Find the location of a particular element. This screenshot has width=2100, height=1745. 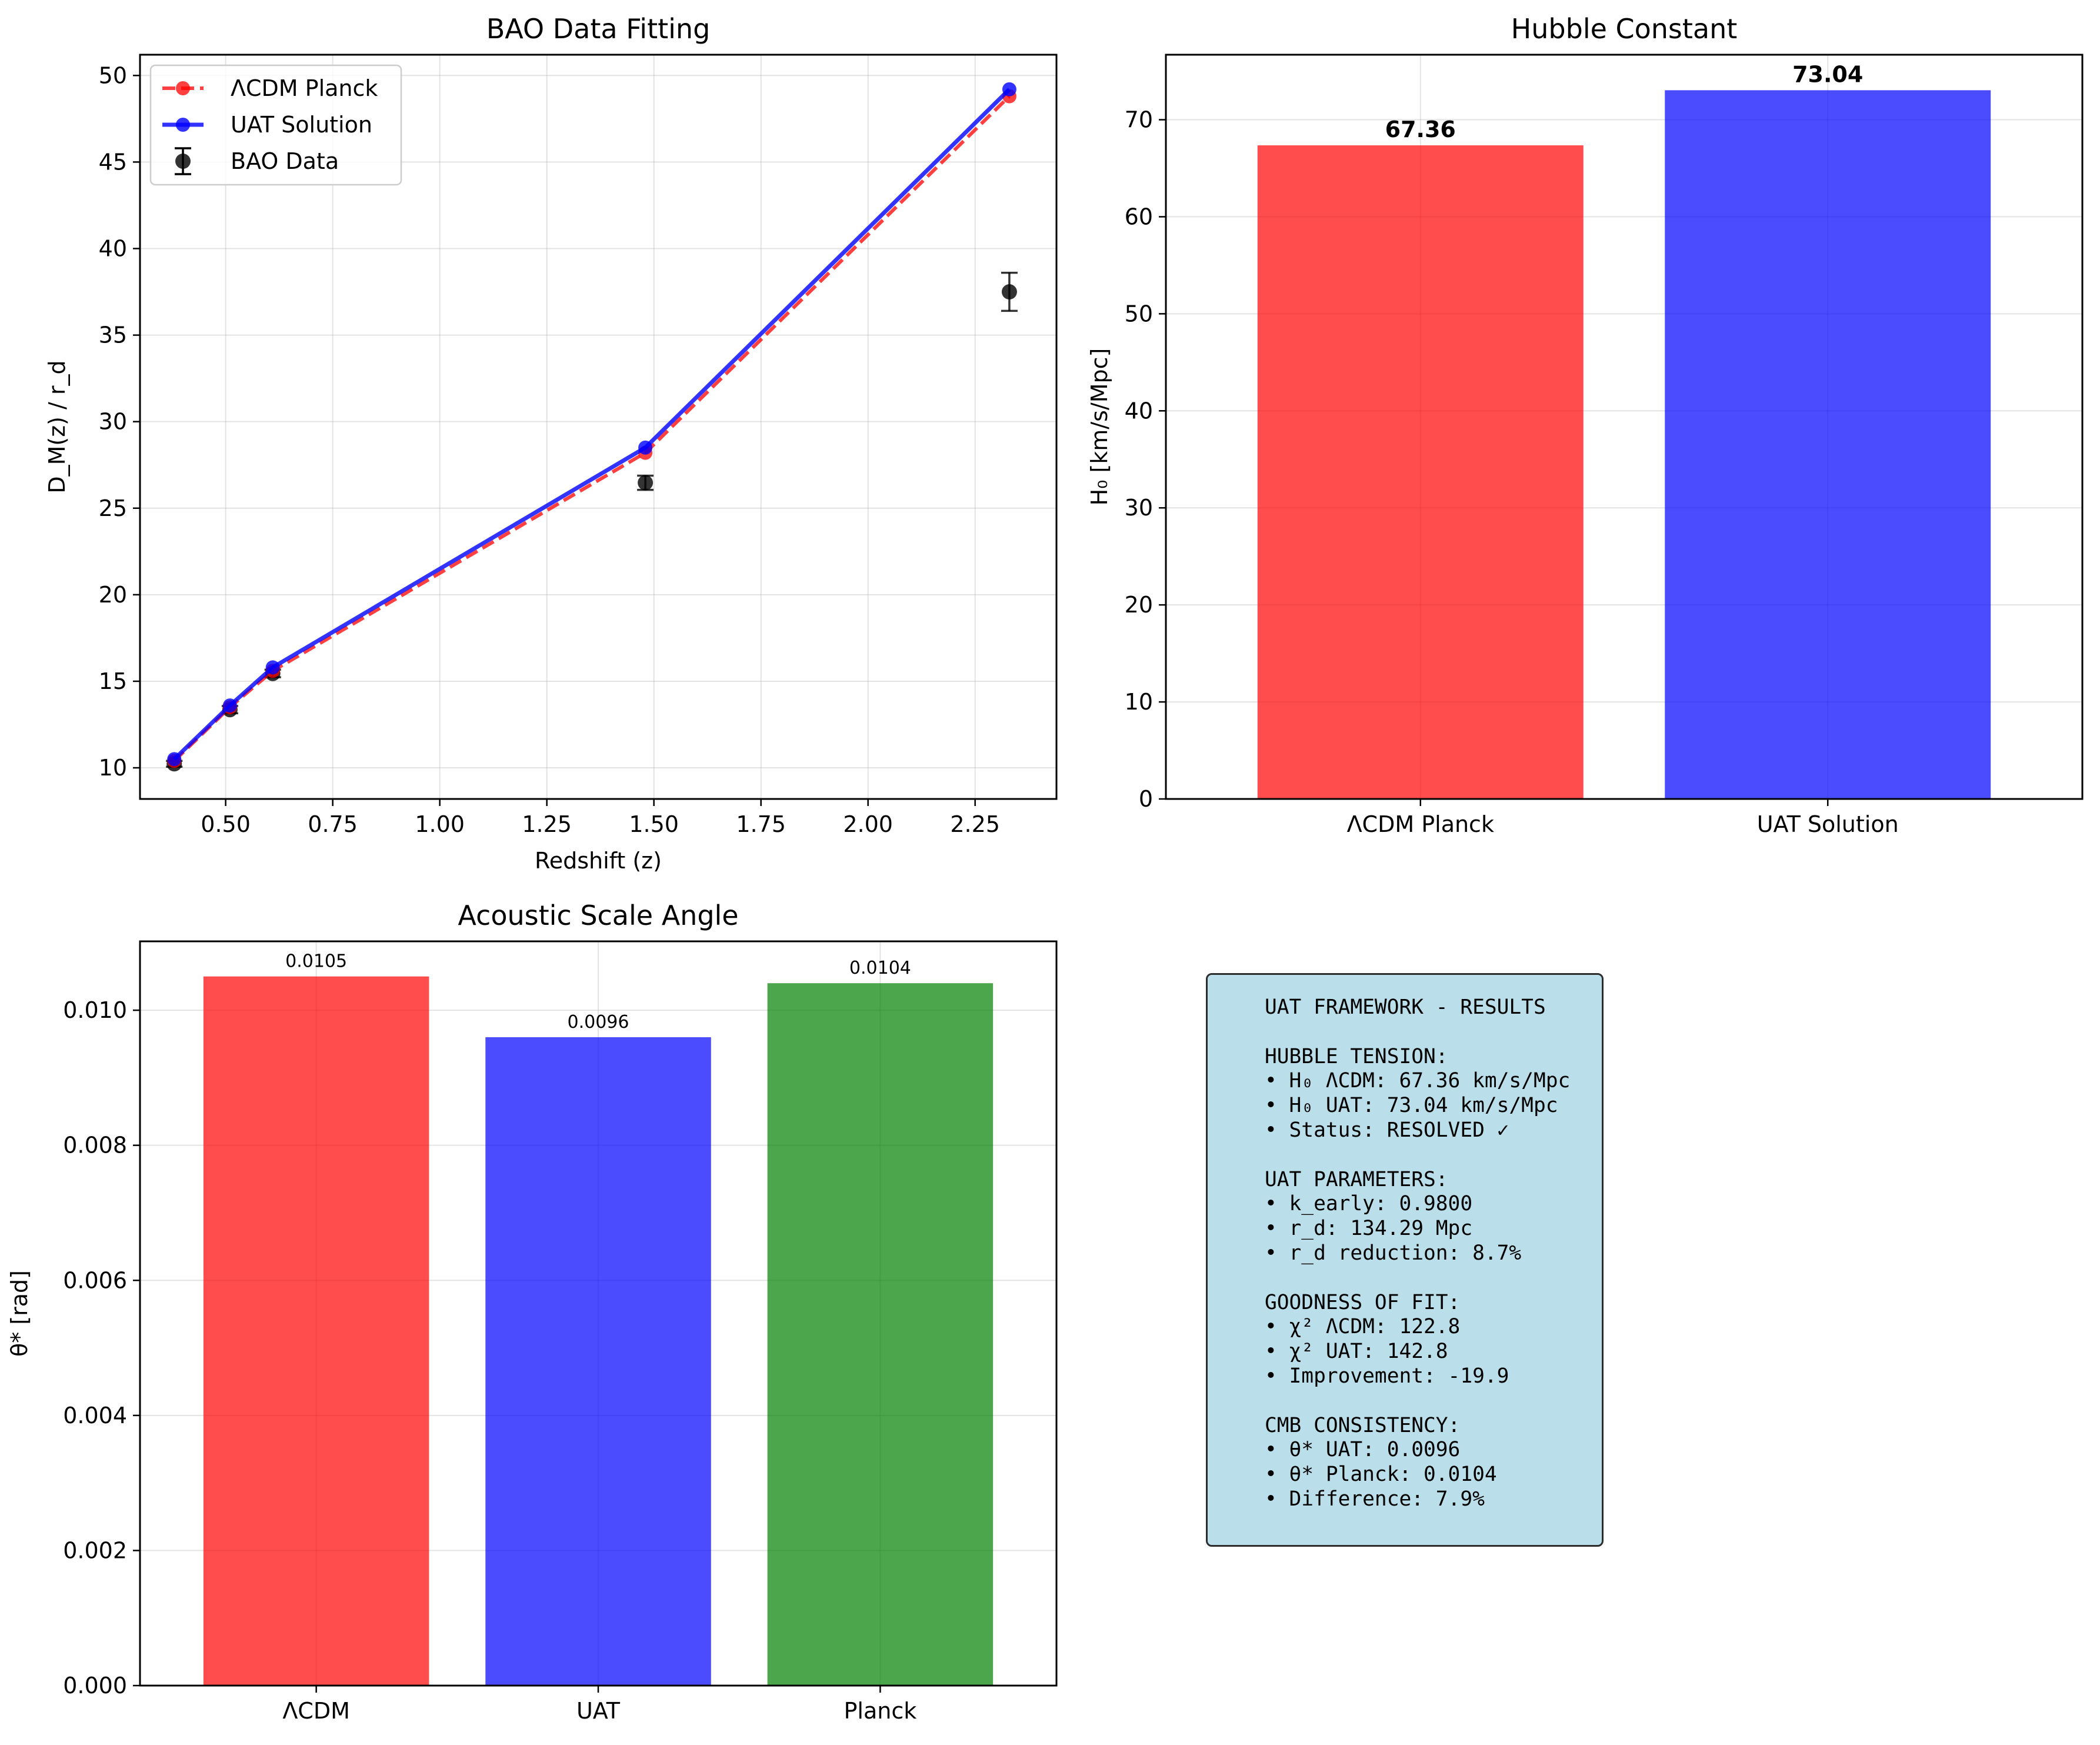

bar-UAT Solution is located at coordinates (1828, 444).